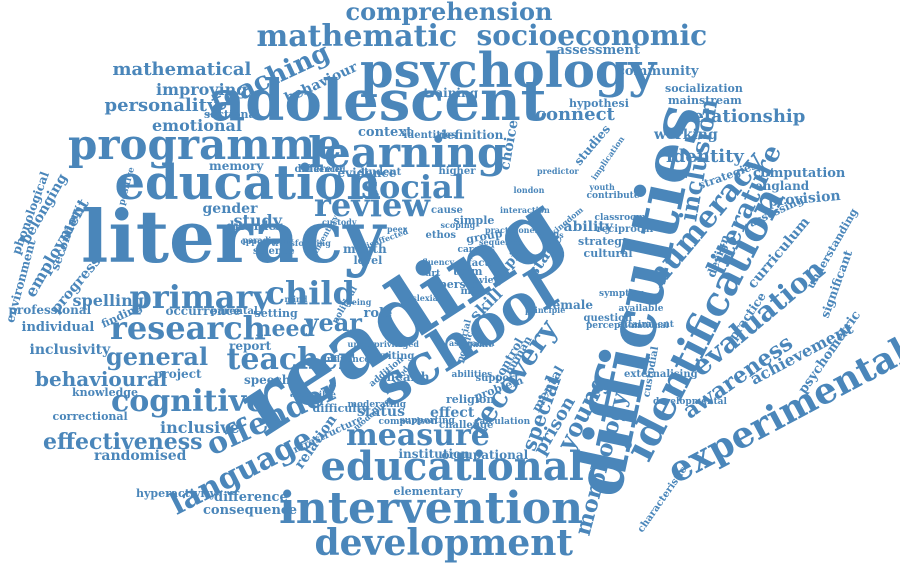  I want to click on cloud-word: factor, so click(484, 263).